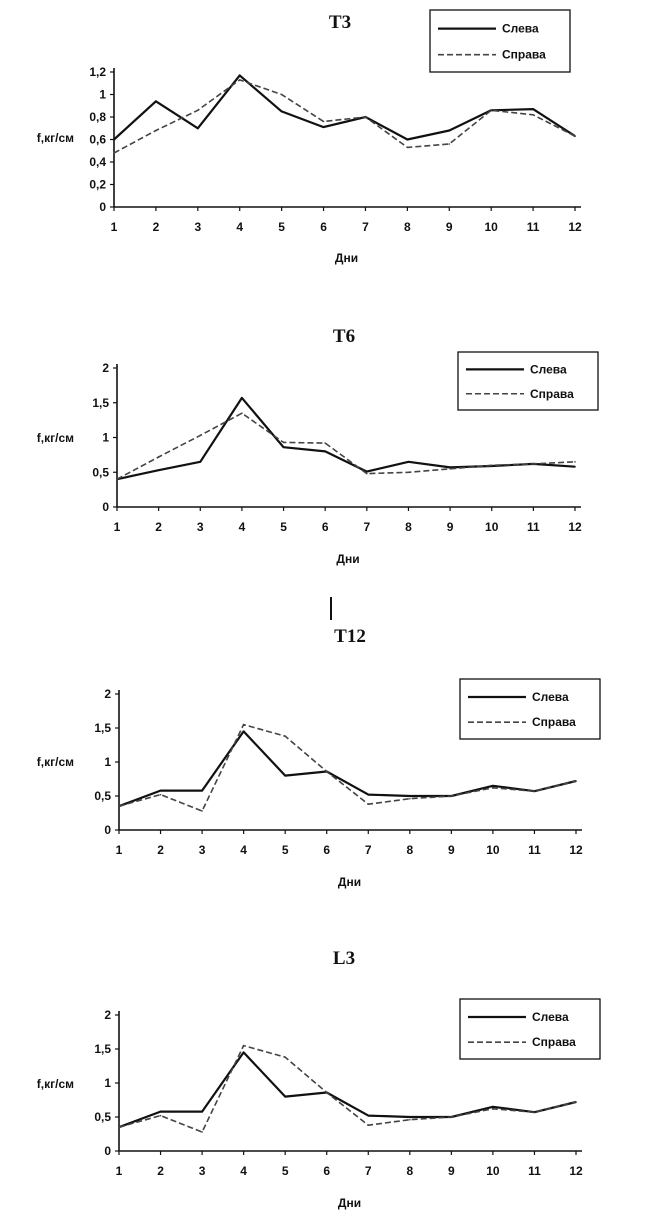  What do you see at coordinates (97, 140) in the screenshot?
I see `y-tick-label: 0,6` at bounding box center [97, 140].